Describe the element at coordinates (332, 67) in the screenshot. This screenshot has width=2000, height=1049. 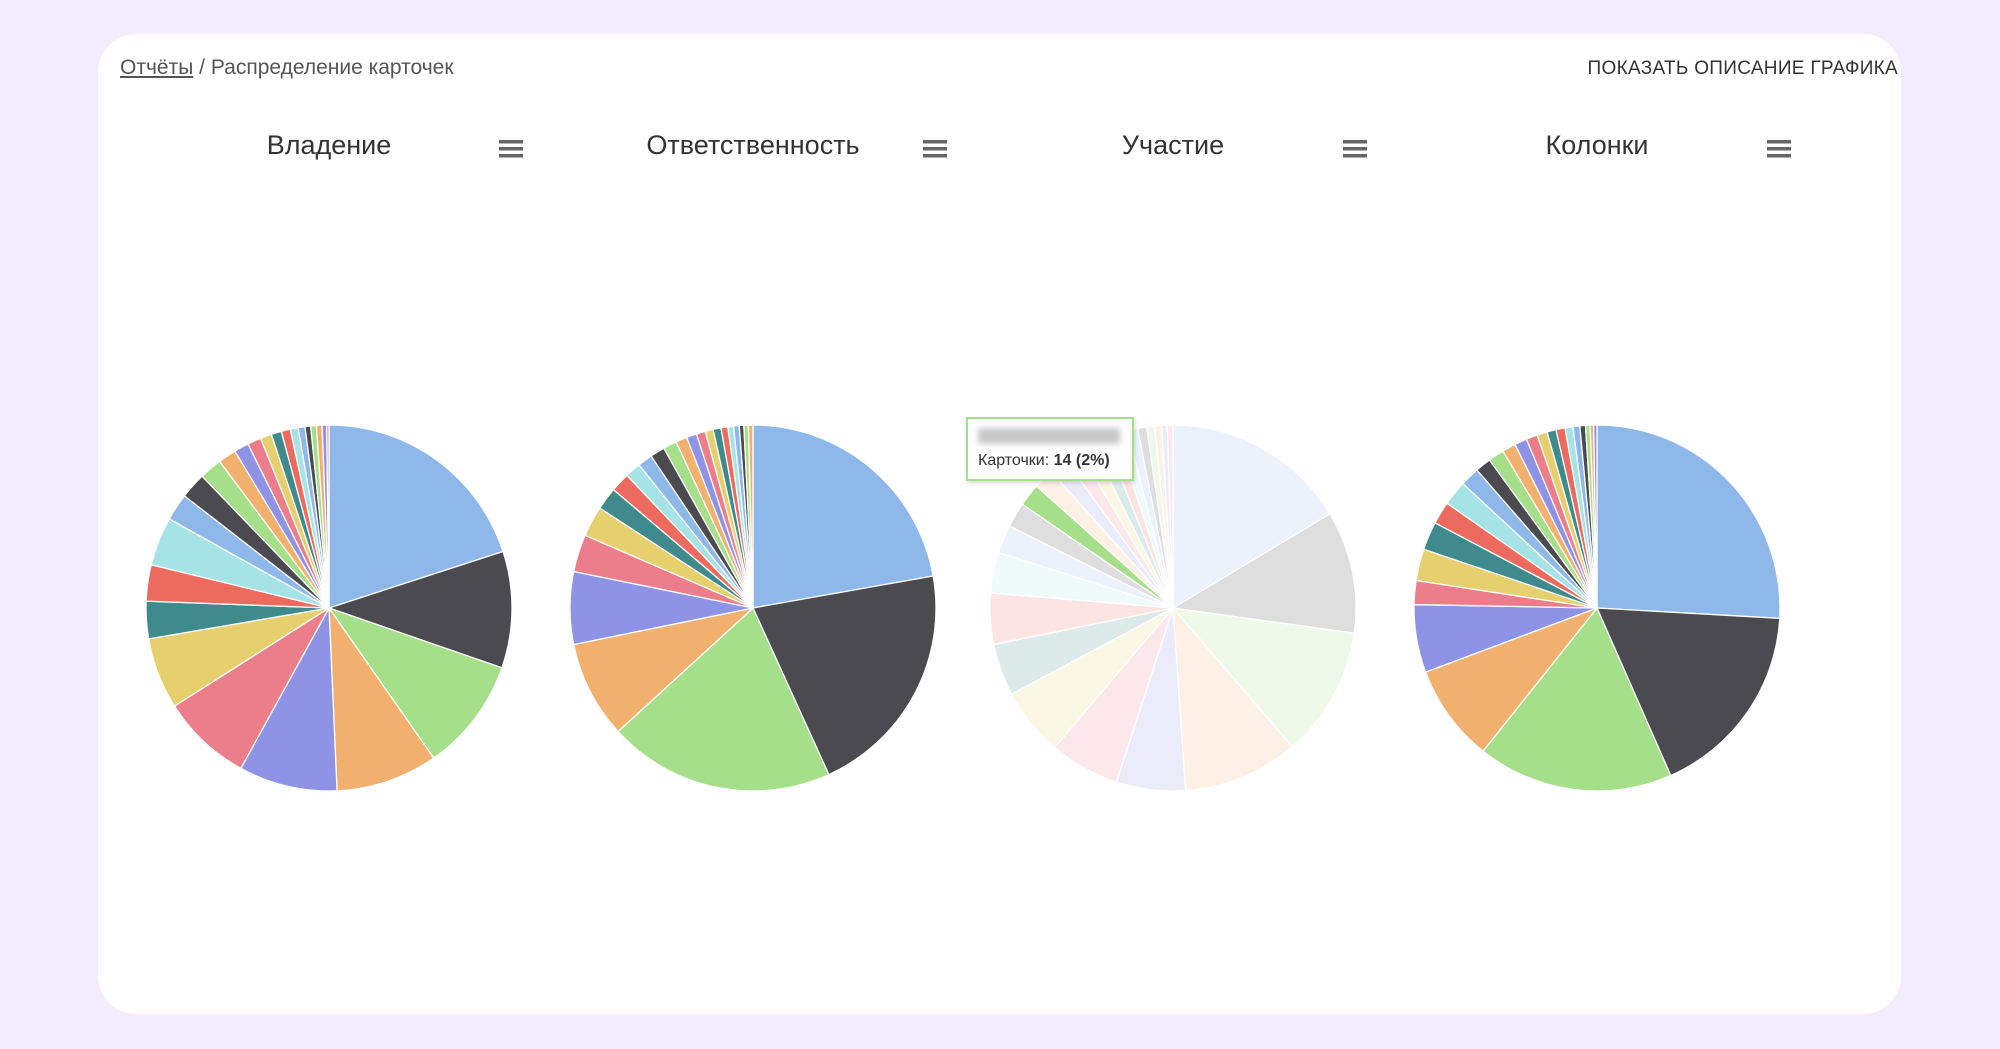
I see `breadcrumb-current: Распределение карточек` at that location.